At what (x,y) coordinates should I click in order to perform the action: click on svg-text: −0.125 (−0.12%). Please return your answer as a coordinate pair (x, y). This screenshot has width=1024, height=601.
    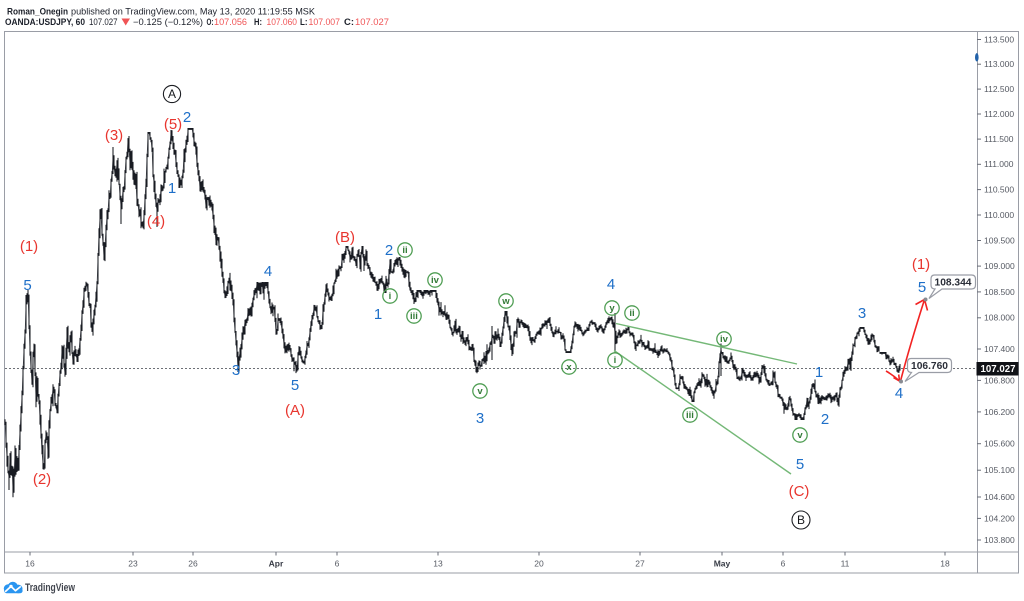
    Looking at the image, I should click on (168, 22).